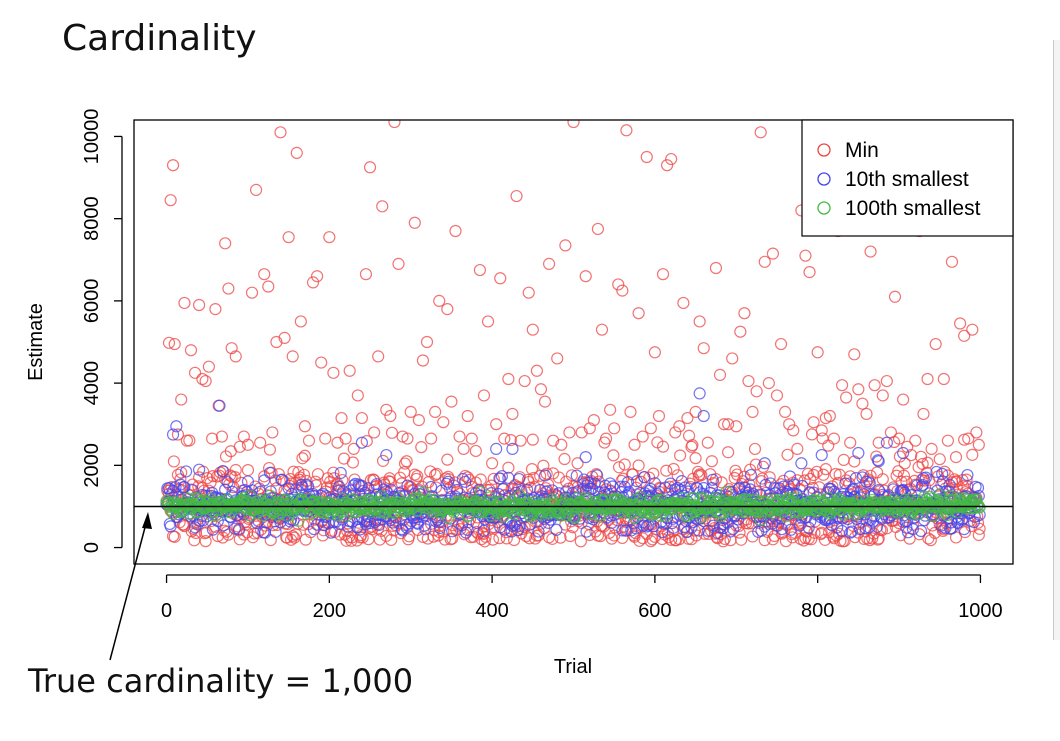  I want to click on window-edge-scrollbar, so click(1056, 340).